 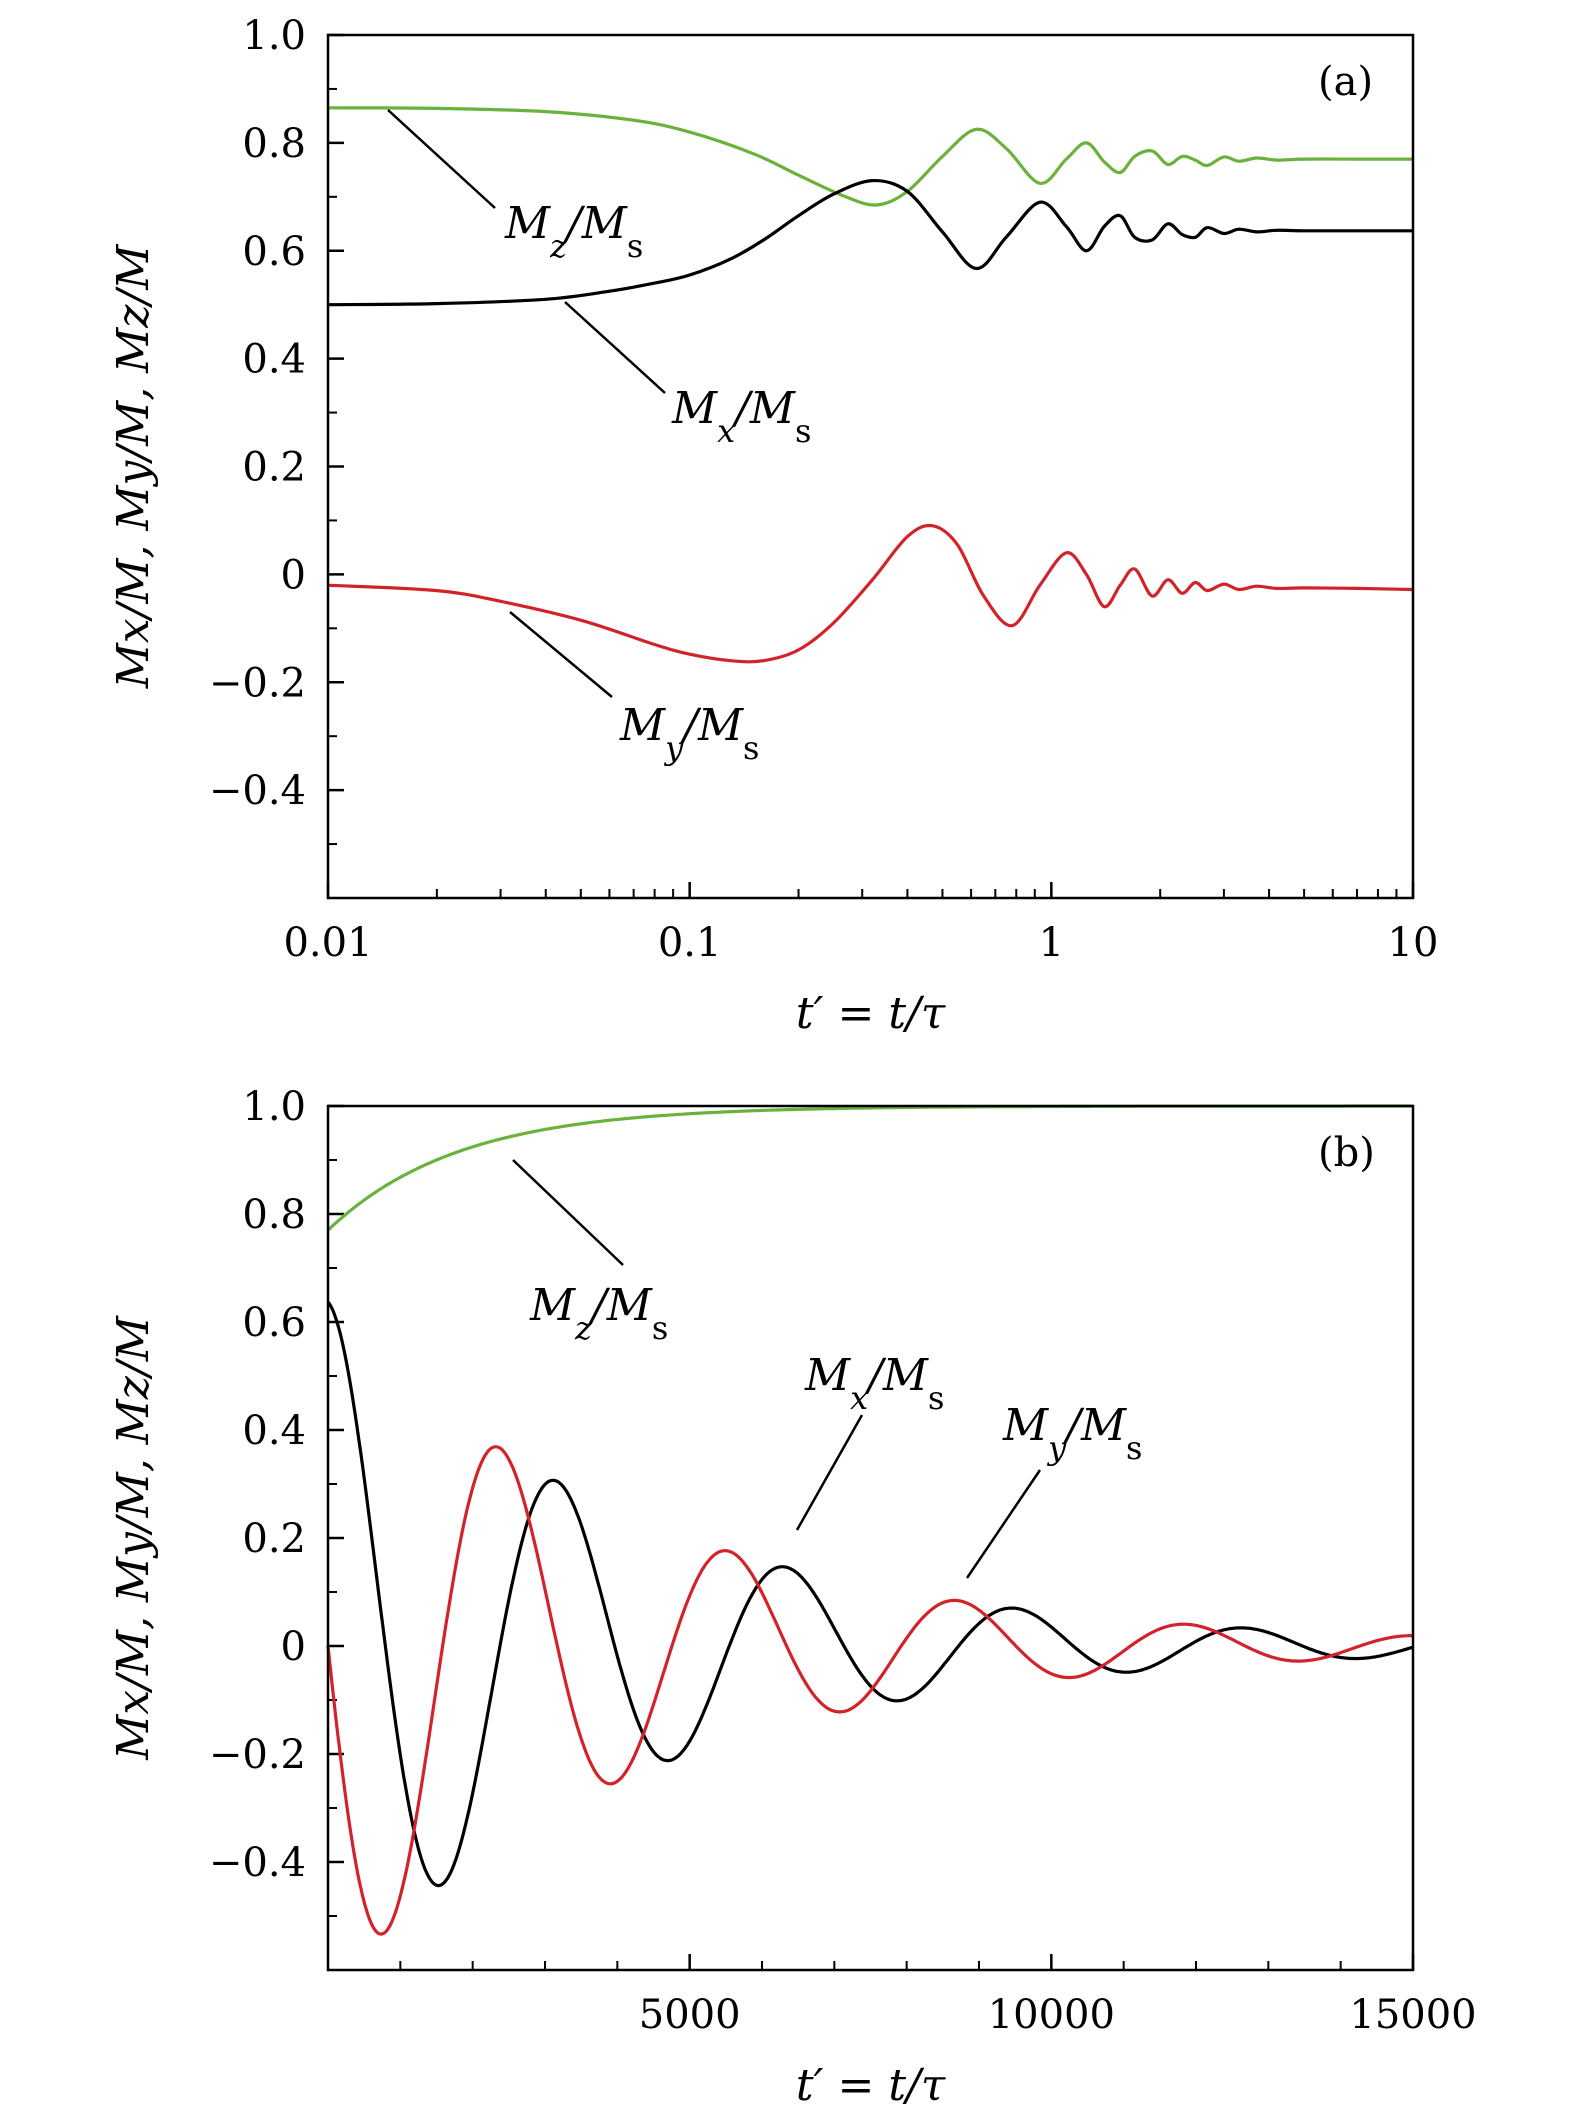 I want to click on panel-b-x-axis-title: t′ = t/τ, so click(x=871, y=2085).